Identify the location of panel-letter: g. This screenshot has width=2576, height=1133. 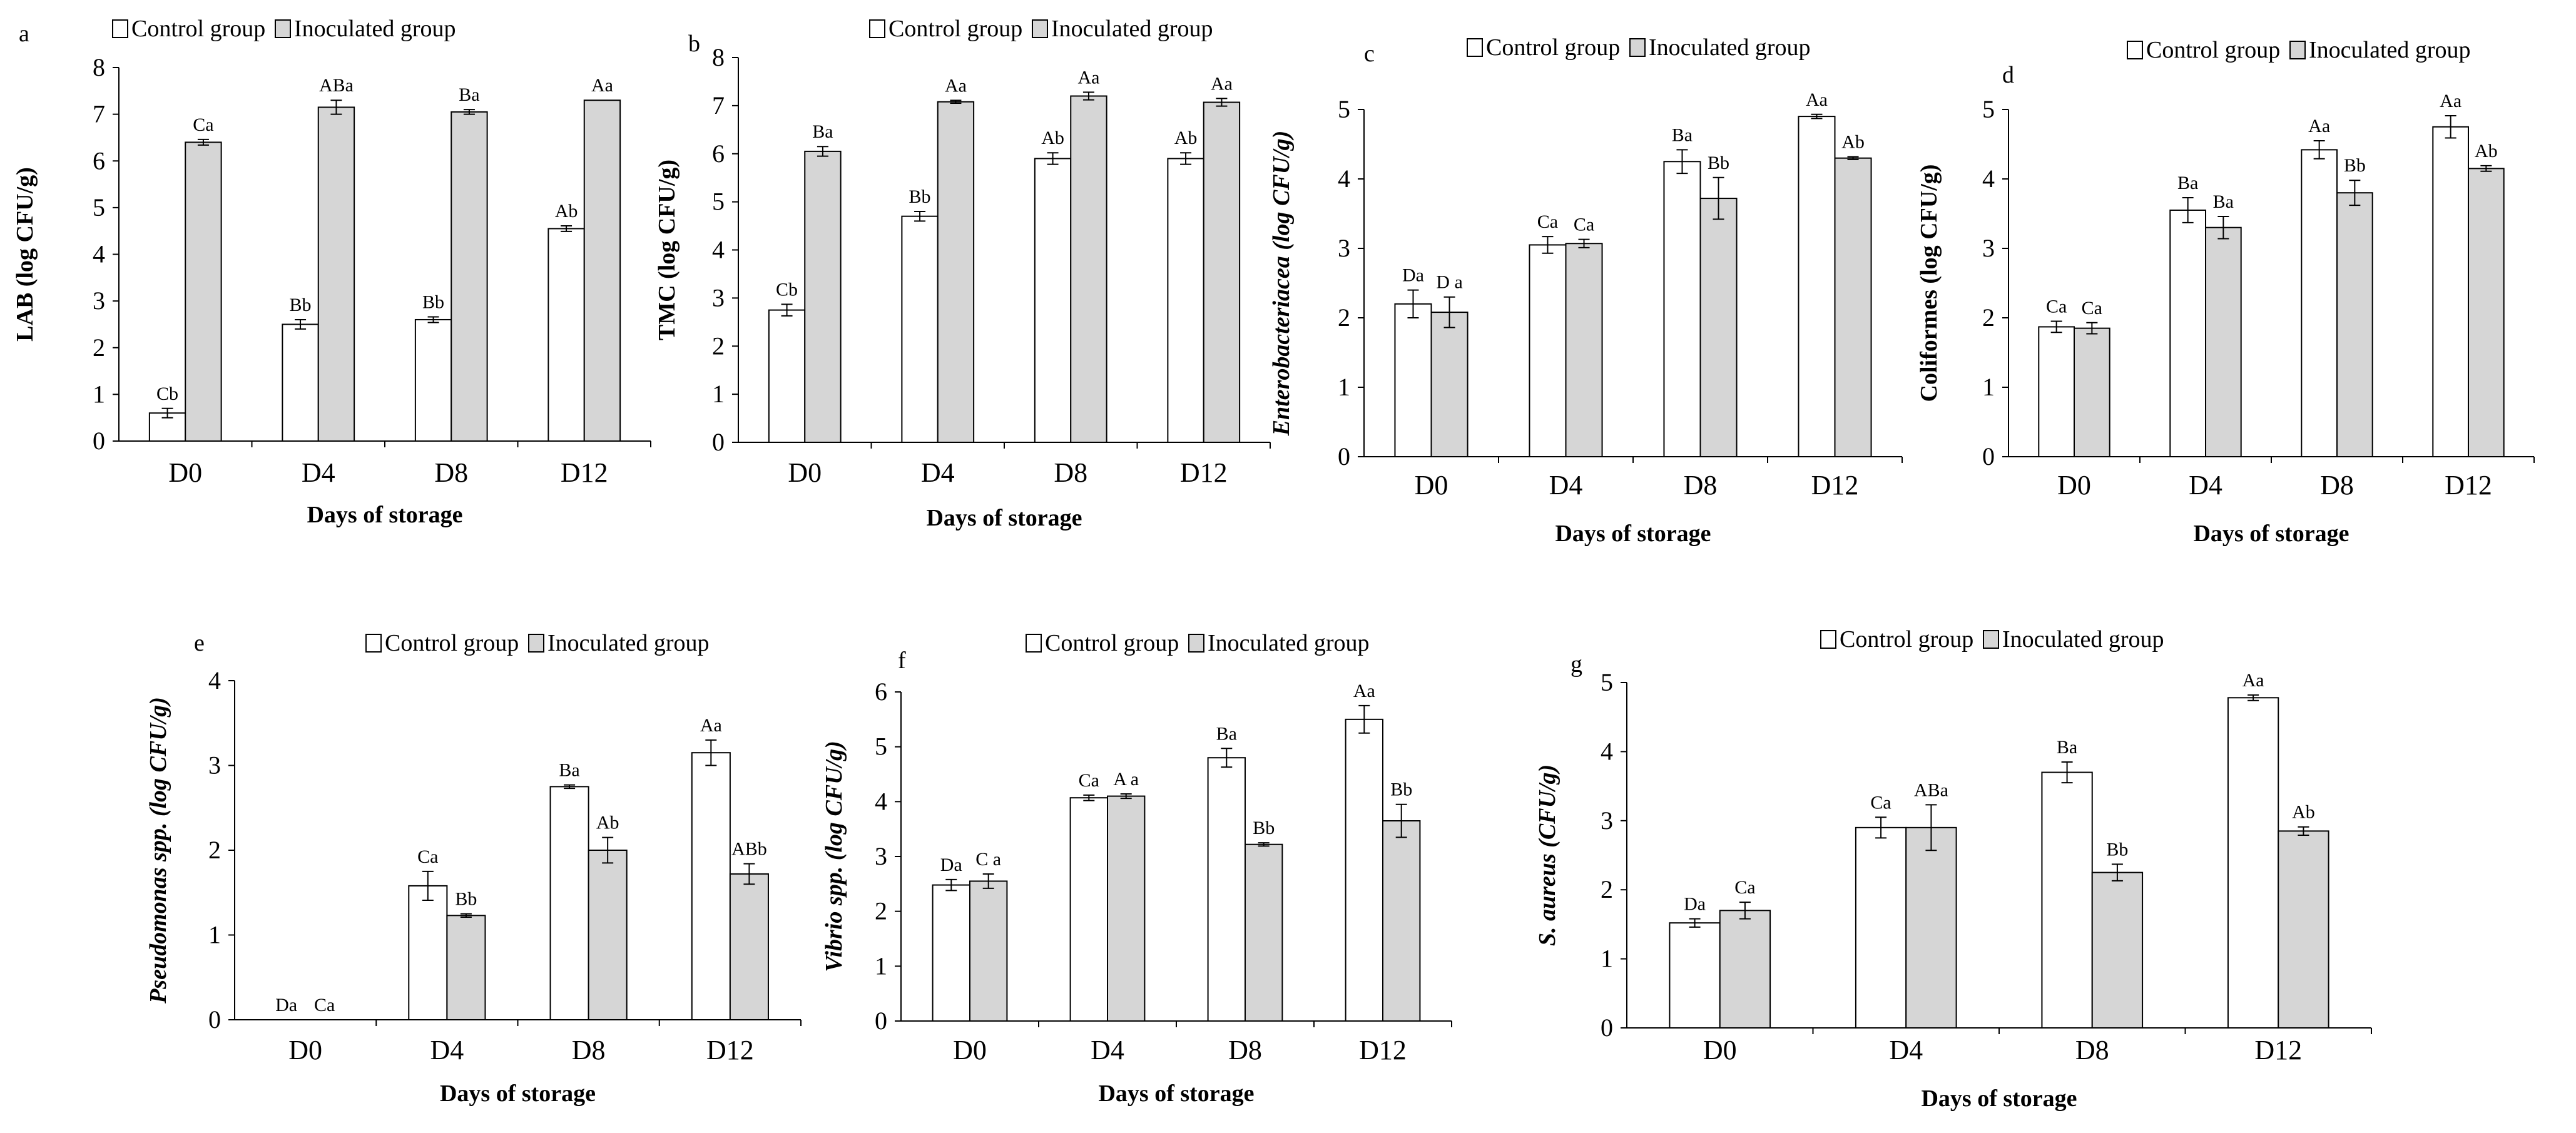
(1576, 664).